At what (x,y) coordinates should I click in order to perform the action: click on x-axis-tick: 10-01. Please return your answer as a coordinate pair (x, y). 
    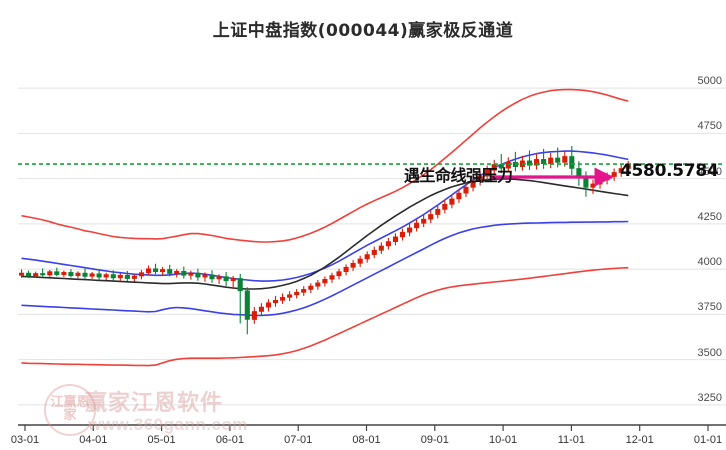
    Looking at the image, I should click on (503, 440).